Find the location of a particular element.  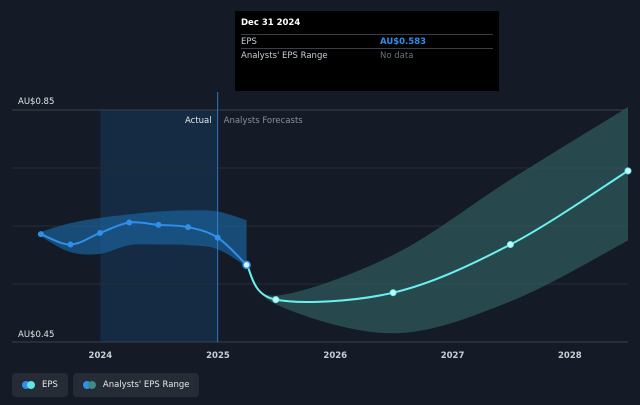

tooltip-eps-row: EPS AU$0.583 is located at coordinates (367, 41).